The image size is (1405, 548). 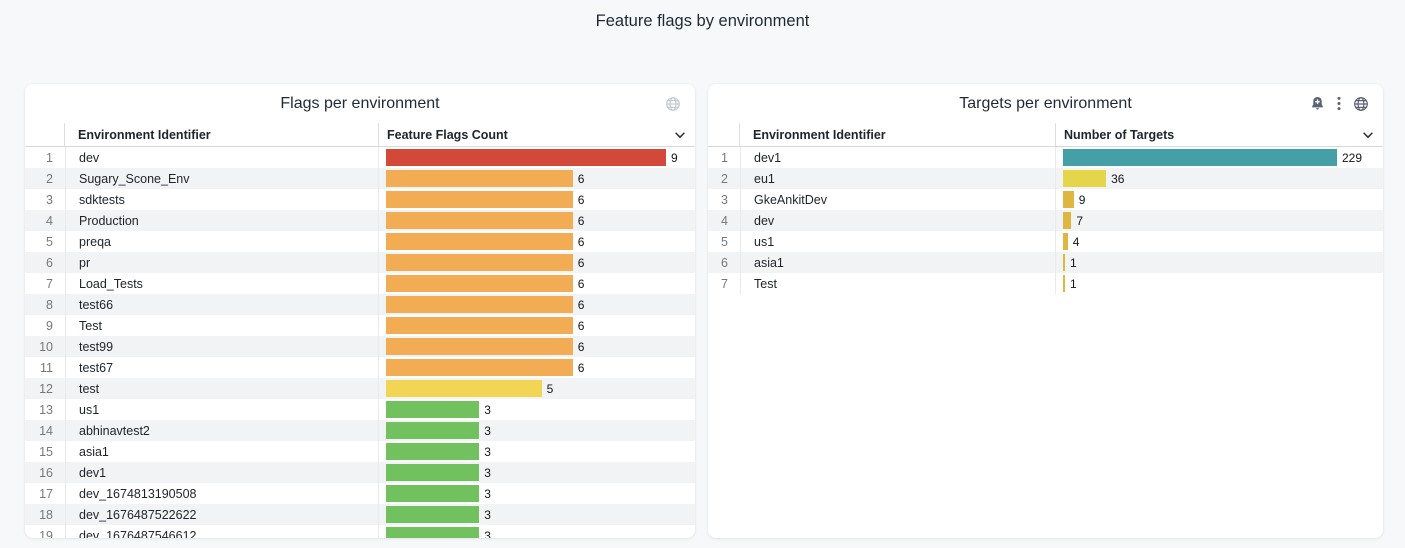 I want to click on bar-value-label: 9, so click(x=674, y=157).